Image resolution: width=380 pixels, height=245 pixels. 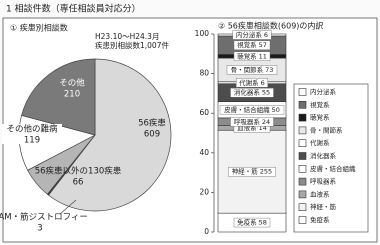 What do you see at coordinates (68, 207) in the screenshot?
I see `leader-line` at bounding box center [68, 207].